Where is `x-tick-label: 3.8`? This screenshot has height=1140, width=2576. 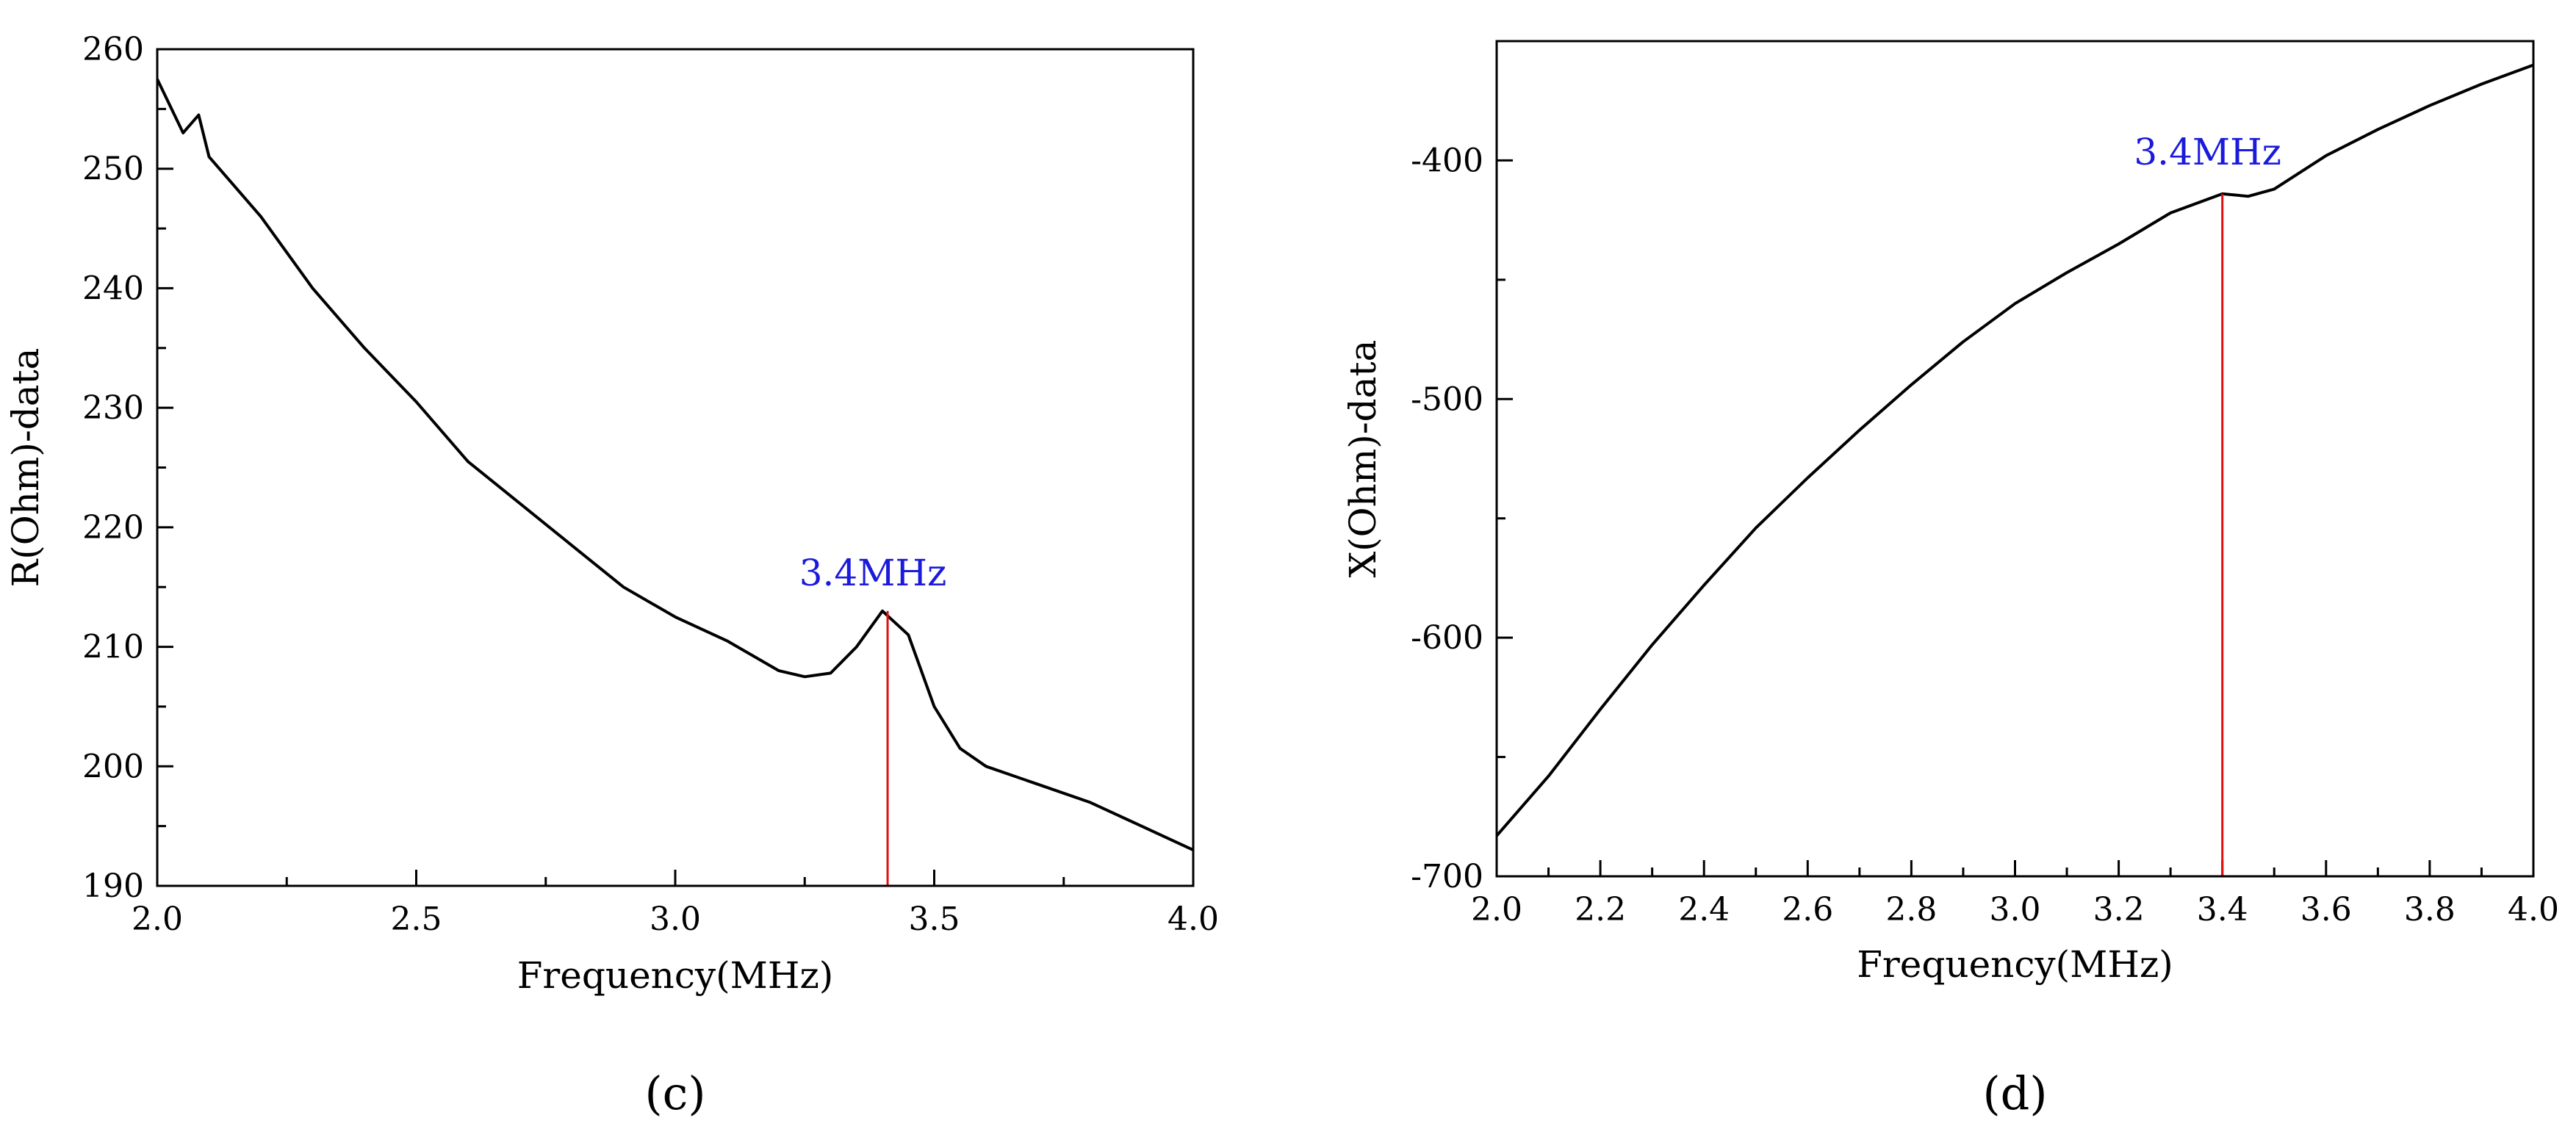 x-tick-label: 3.8 is located at coordinates (2430, 910).